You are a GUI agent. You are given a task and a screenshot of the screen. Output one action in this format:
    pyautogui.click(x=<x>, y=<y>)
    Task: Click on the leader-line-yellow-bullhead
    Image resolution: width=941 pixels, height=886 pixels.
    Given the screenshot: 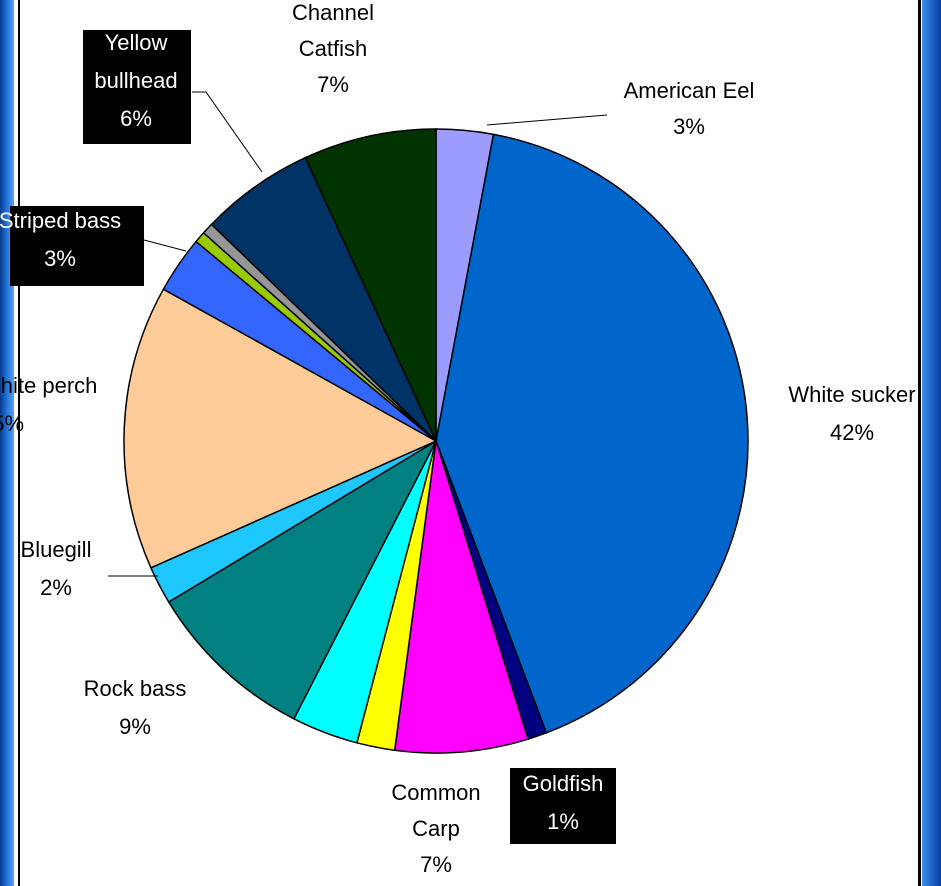 What is the action you would take?
    pyautogui.click(x=227, y=132)
    